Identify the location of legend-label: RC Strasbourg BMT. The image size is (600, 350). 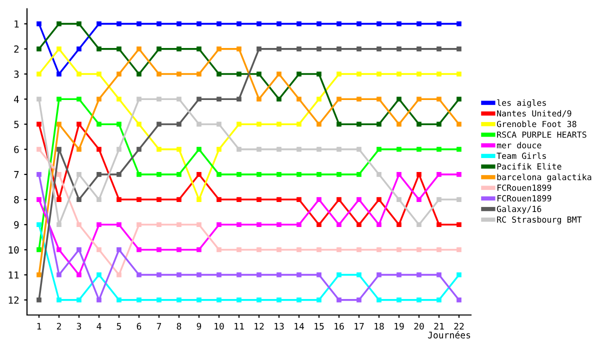
(539, 220).